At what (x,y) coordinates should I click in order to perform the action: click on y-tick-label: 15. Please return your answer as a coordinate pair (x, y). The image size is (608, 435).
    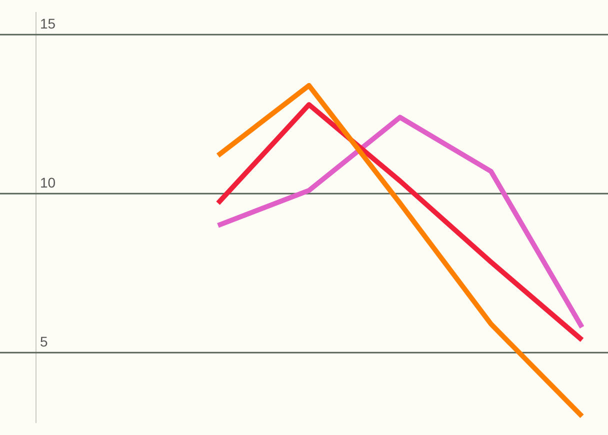
    Looking at the image, I should click on (48, 24).